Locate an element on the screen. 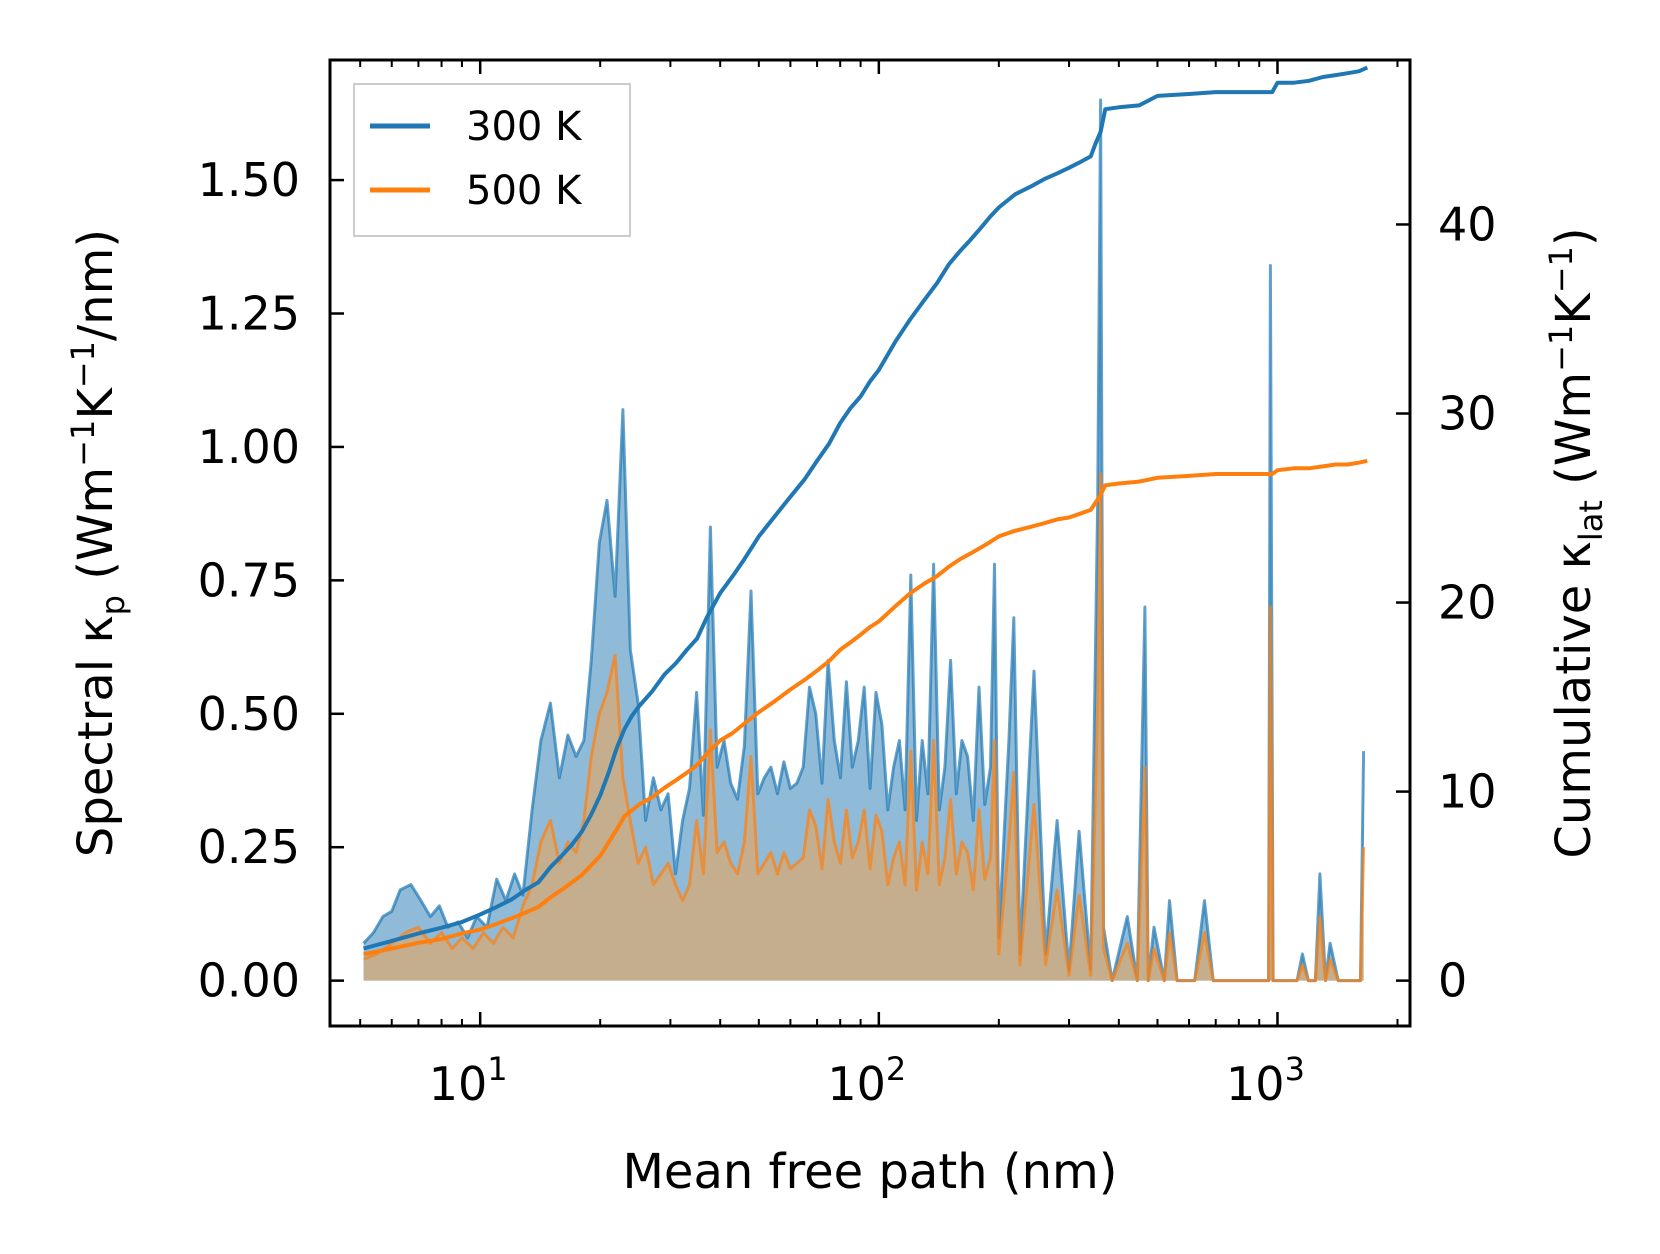  y-left-tick-label: 0.75 is located at coordinates (249, 580).